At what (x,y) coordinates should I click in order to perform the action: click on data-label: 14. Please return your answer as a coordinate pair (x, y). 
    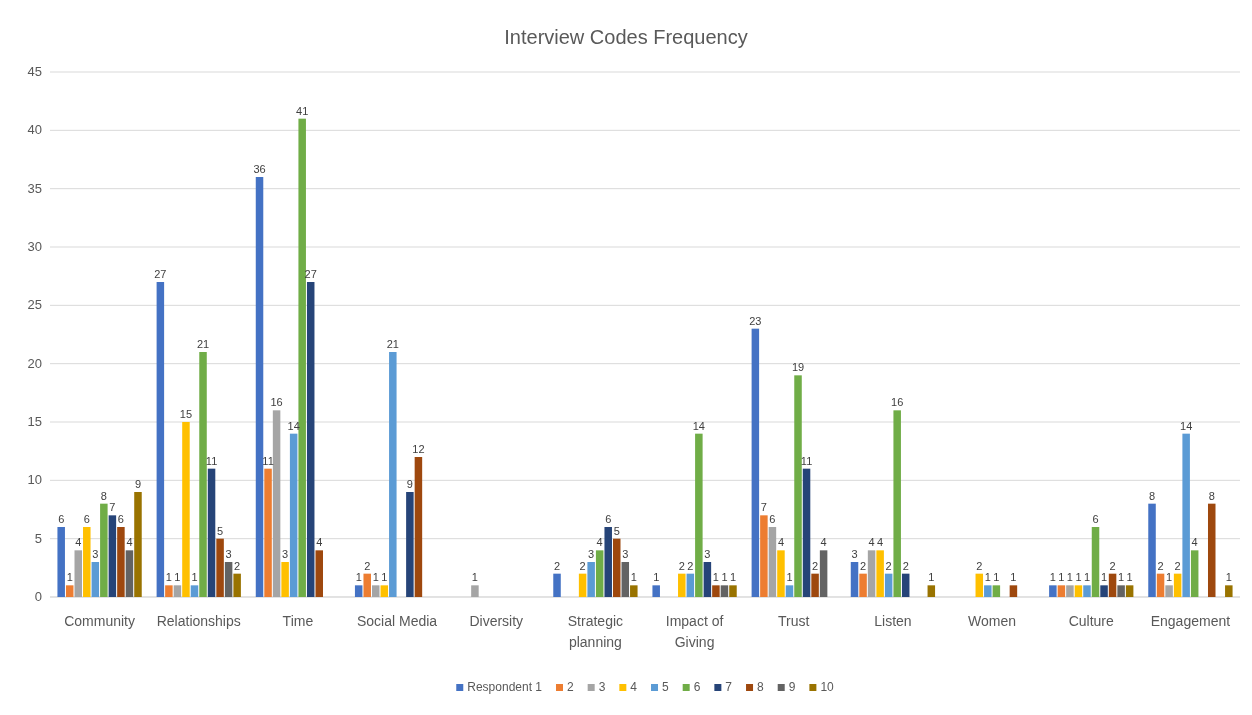
    Looking at the image, I should click on (698, 425).